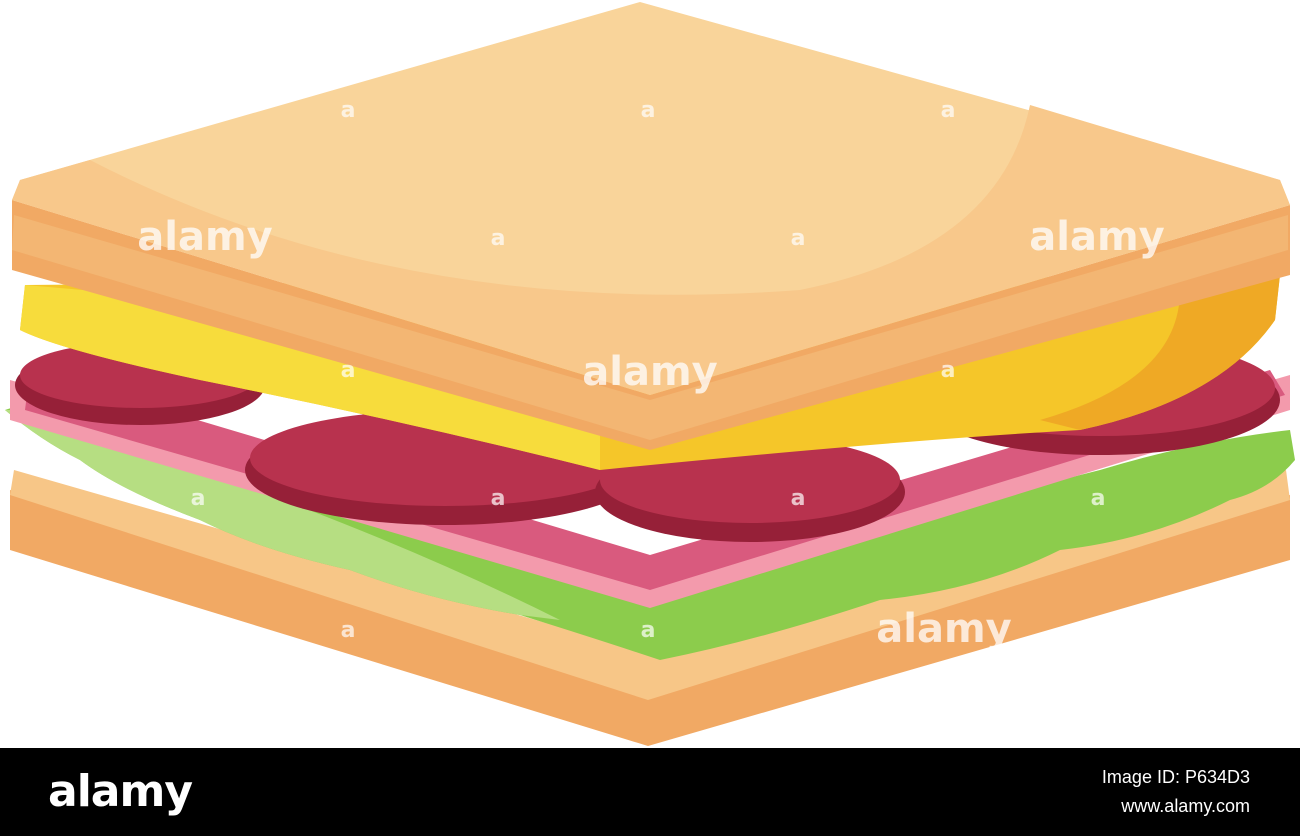 The width and height of the screenshot is (1300, 836). I want to click on lettuce-light, so click(282, 515).